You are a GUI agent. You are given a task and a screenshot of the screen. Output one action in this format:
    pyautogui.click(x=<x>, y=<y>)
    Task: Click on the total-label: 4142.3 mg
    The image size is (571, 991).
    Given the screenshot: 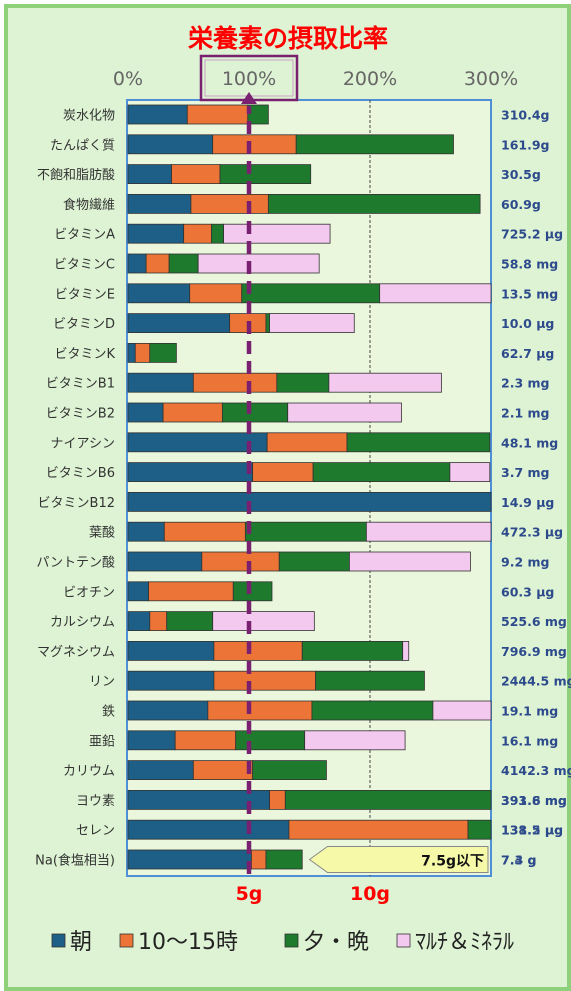 What is the action you would take?
    pyautogui.click(x=536, y=770)
    